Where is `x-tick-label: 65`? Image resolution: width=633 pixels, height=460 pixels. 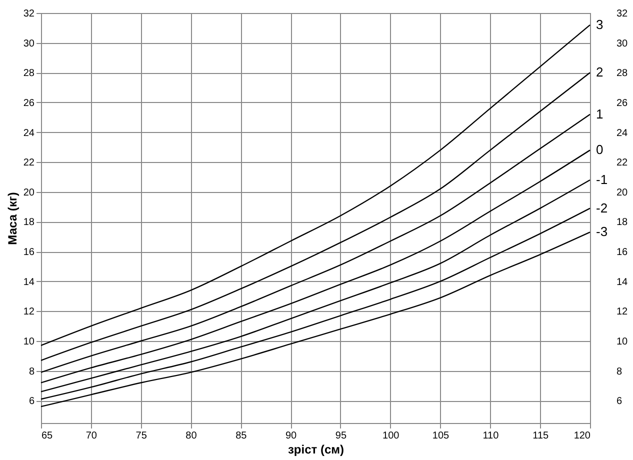
x-tick-label: 65 is located at coordinates (48, 436).